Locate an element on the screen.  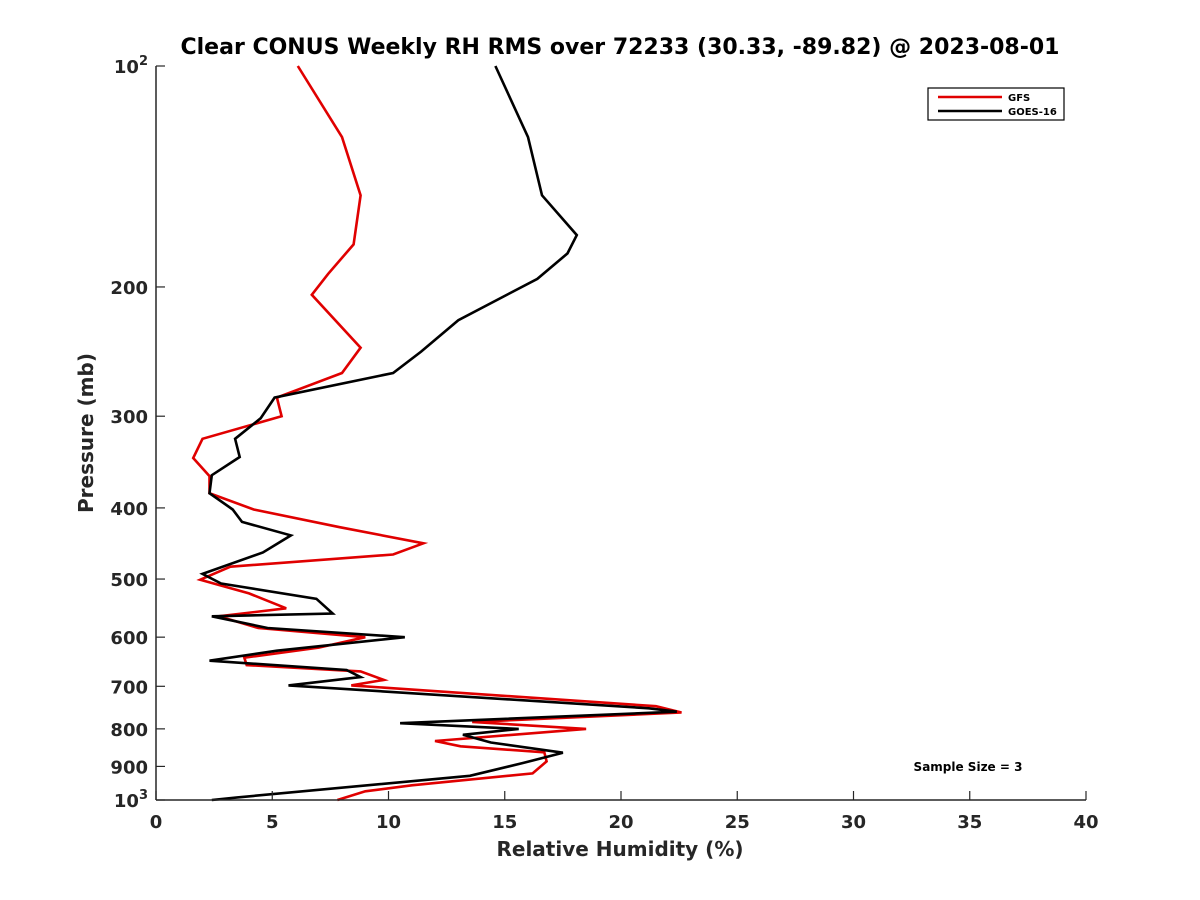
y-tick-label: 10² is located at coordinates (131, 66).